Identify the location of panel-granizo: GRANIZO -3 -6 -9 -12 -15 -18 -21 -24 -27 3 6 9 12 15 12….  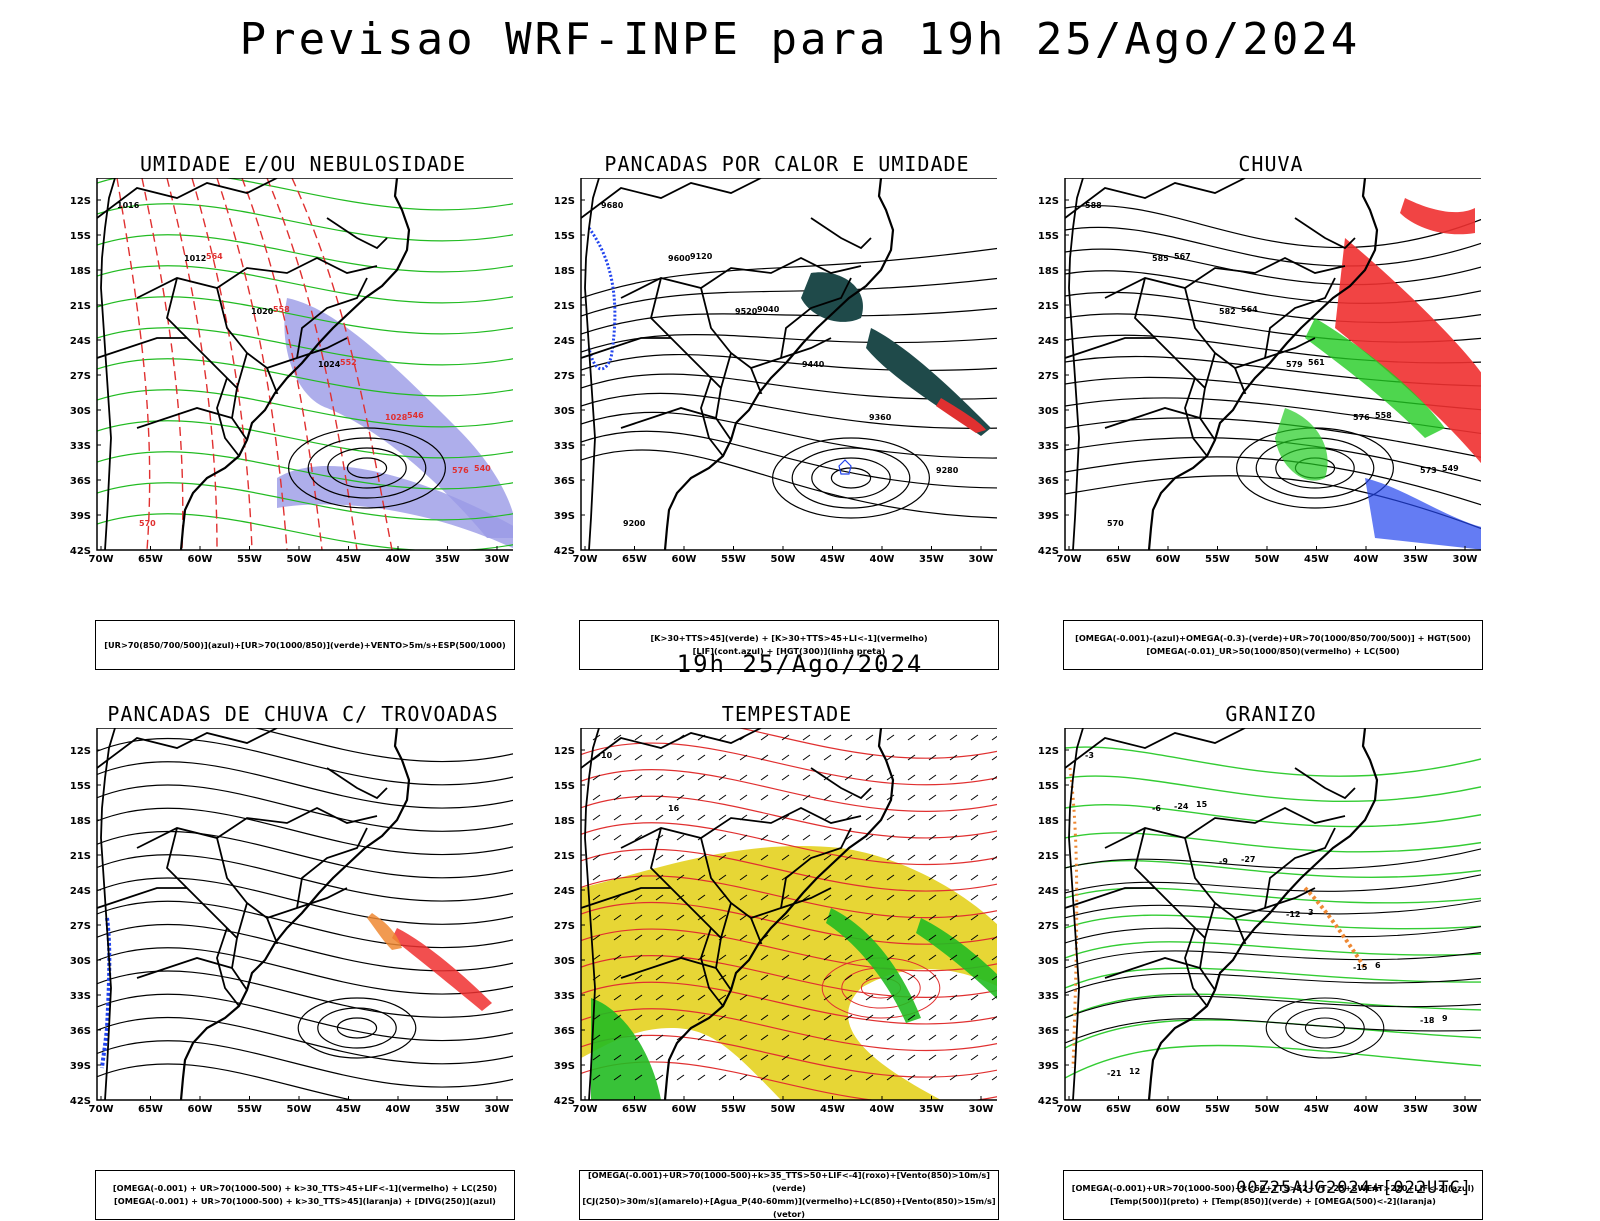
(1271, 961).